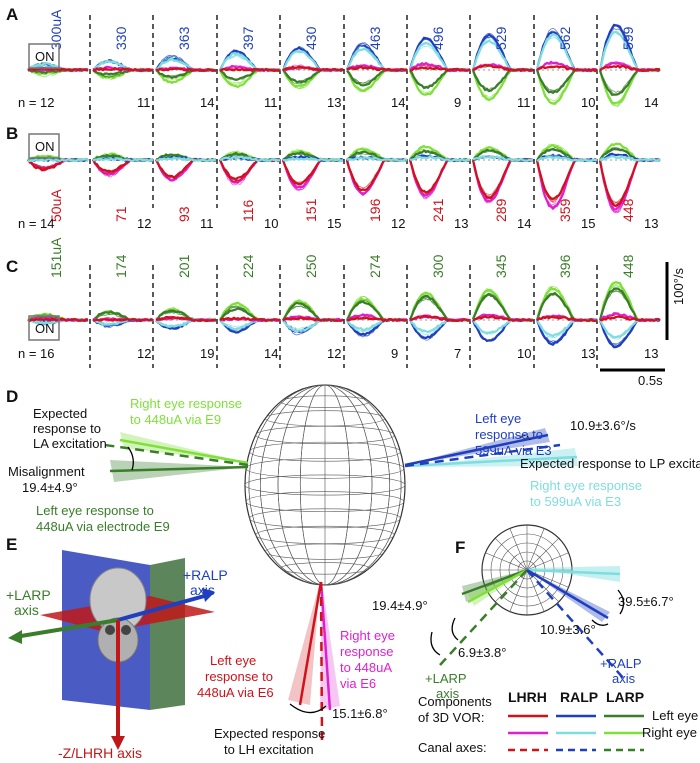 The width and height of the screenshot is (700, 763). Describe the element at coordinates (235, 692) in the screenshot. I see `left-e6-label-3: 448uA via E6` at that location.